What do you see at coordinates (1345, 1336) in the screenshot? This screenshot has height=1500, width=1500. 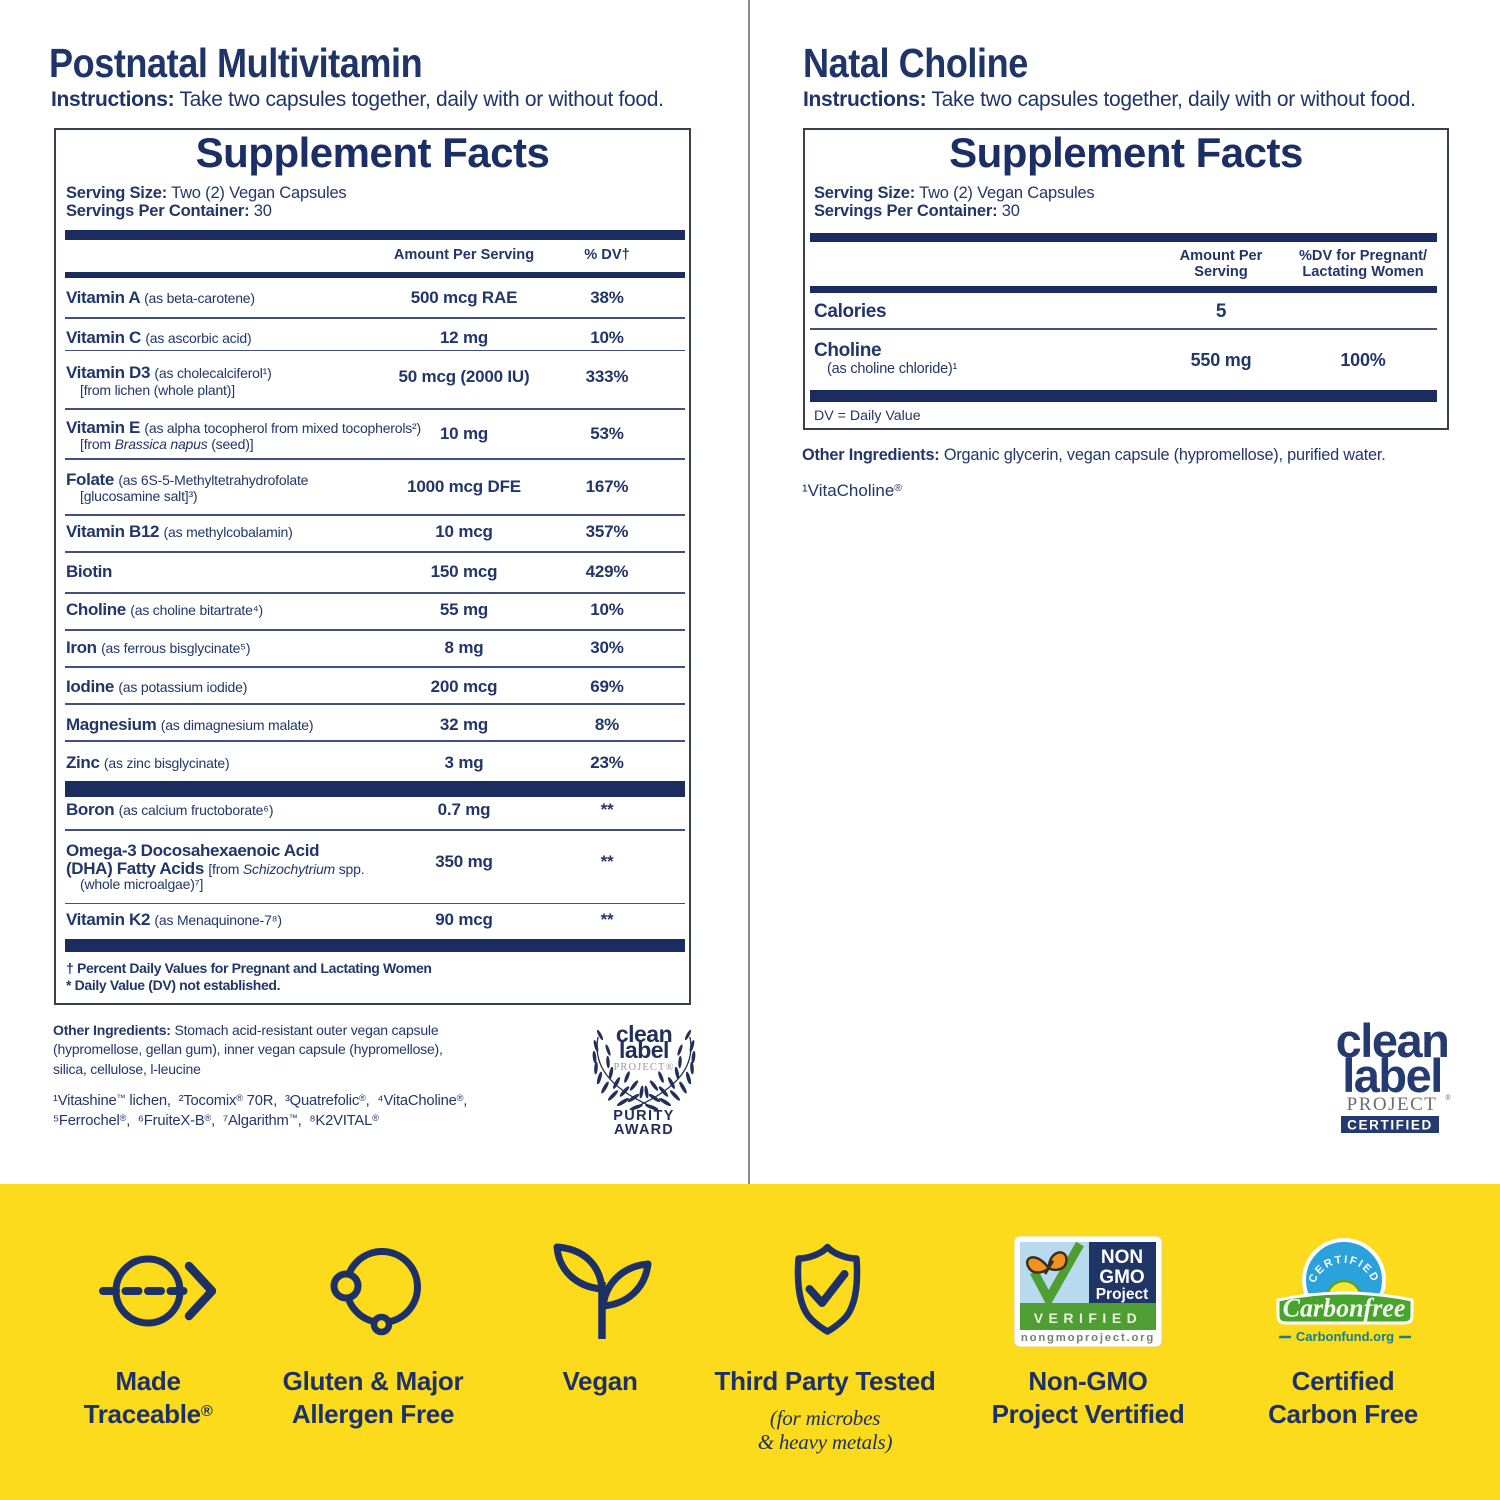 I see `svg-text: Carbonfund.org` at bounding box center [1345, 1336].